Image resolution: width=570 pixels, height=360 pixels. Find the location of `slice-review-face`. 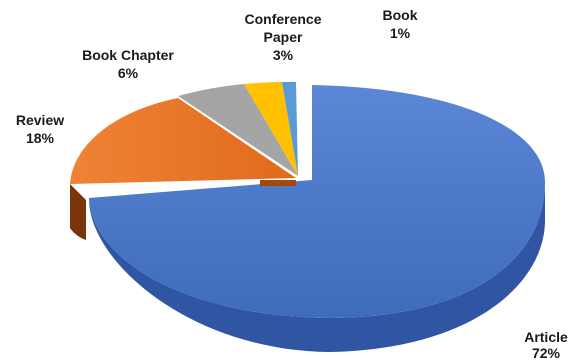

slice-review-face is located at coordinates (183, 141).